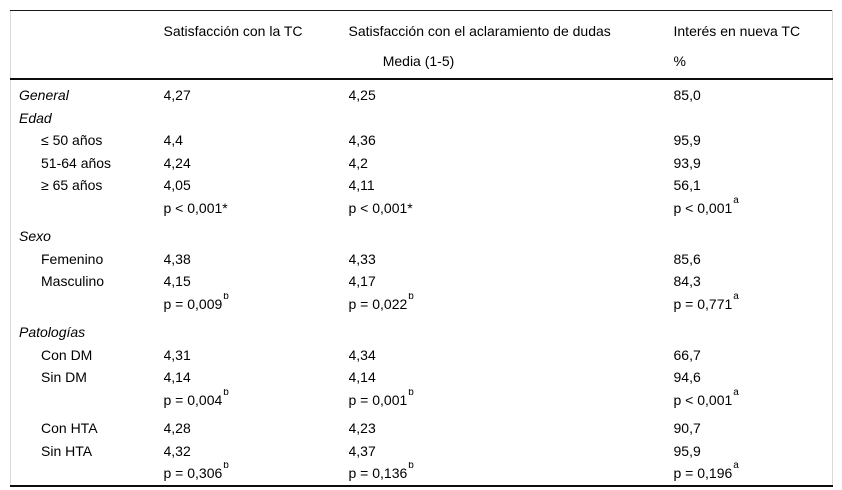  Describe the element at coordinates (67, 354) in the screenshot. I see `cell-label: Con DM` at that location.